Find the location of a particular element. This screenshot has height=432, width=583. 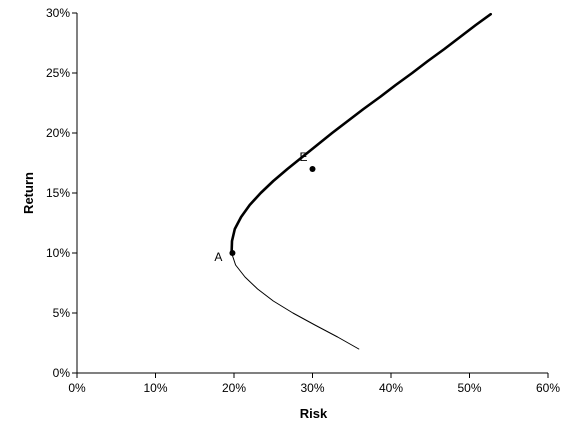

x-axis-title: Risk is located at coordinates (314, 413).